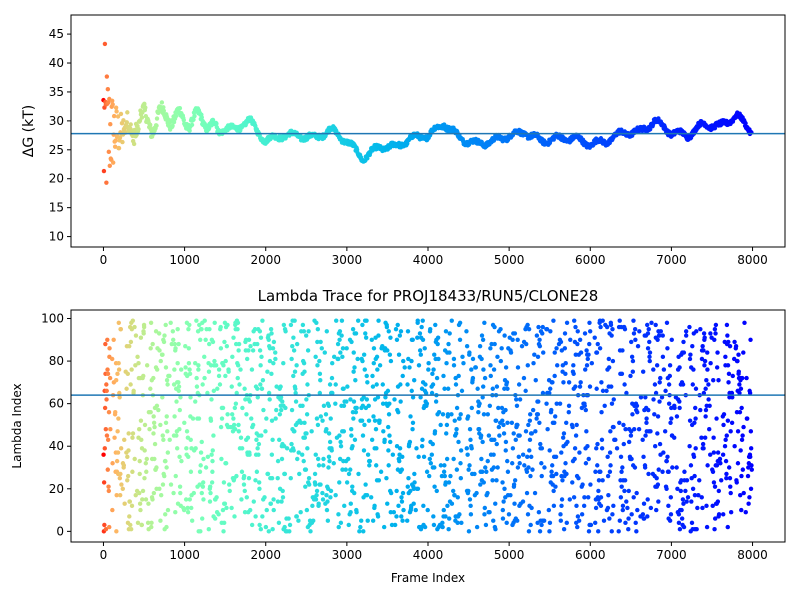 The image size is (800, 604). Describe the element at coordinates (52, 319) in the screenshot. I see `lambda-y-tick-label: 100` at that location.